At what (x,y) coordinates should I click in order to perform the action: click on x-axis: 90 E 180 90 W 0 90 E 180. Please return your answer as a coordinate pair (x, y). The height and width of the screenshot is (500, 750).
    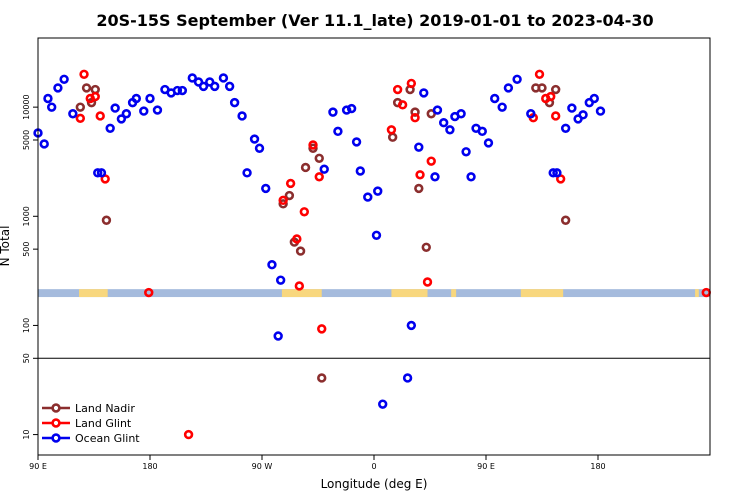
    Looking at the image, I should click on (317, 463).